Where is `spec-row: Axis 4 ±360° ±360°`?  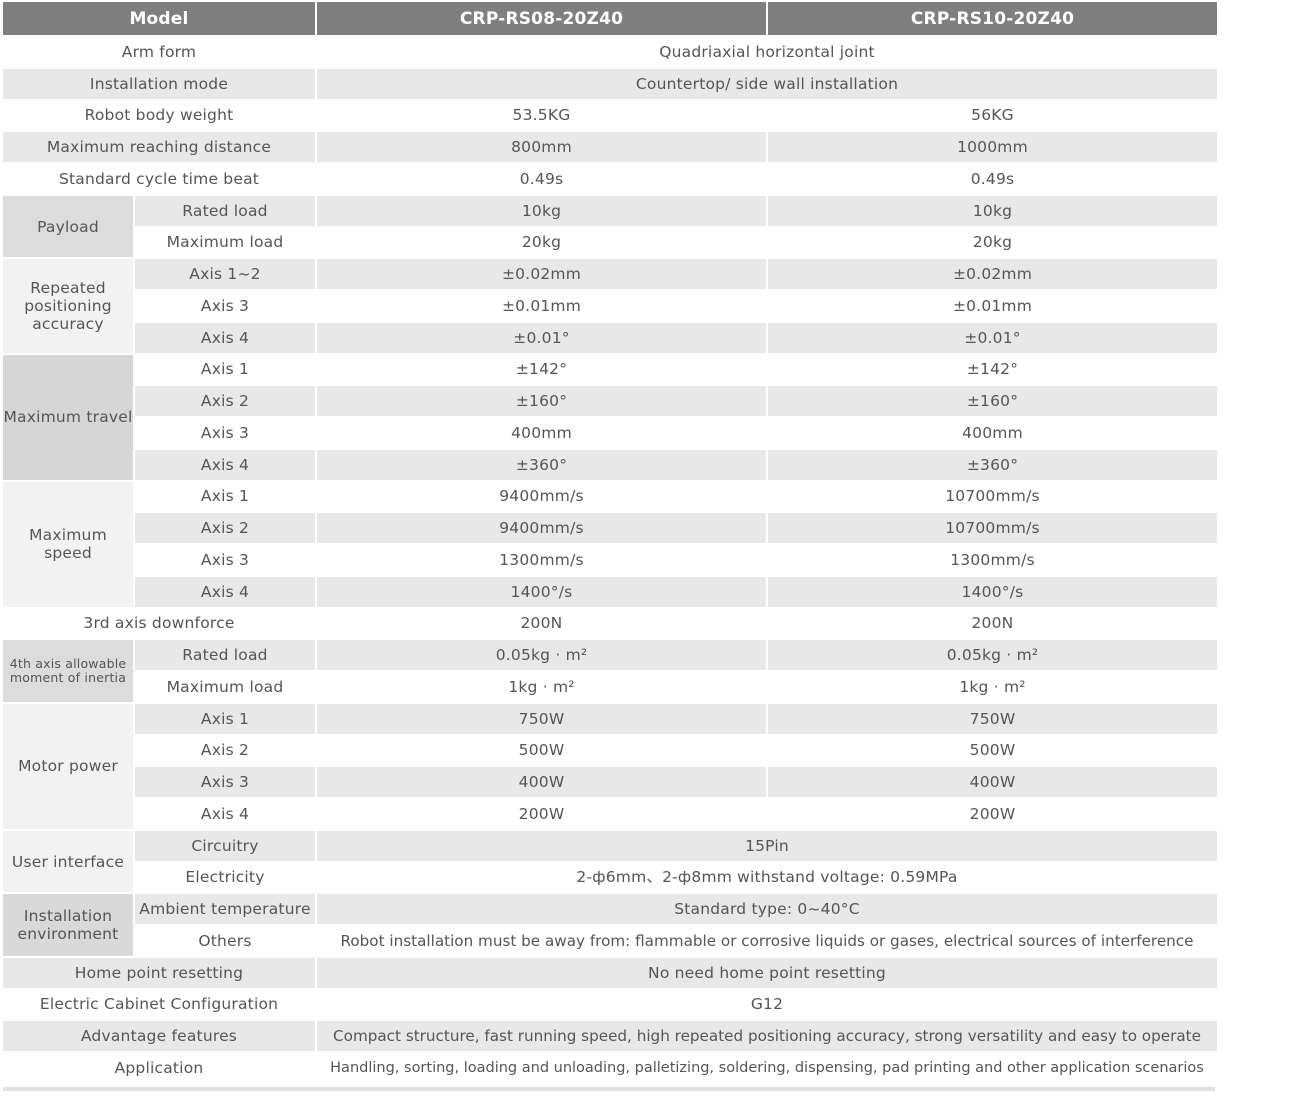
spec-row: Axis 4 ±360° ±360° is located at coordinates (610, 464).